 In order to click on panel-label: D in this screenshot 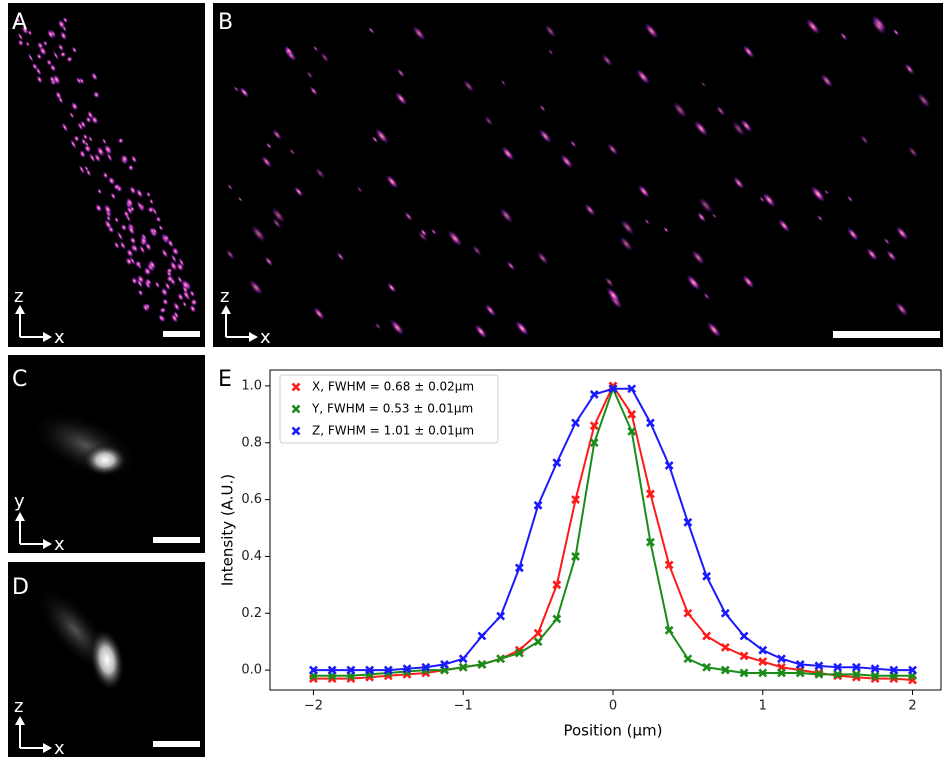, I will do `click(20, 587)`.